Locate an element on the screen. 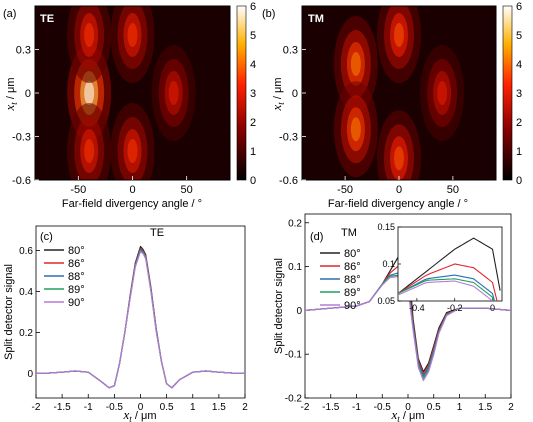 The width and height of the screenshot is (533, 422). panel-d-label: (d) is located at coordinates (316, 237).